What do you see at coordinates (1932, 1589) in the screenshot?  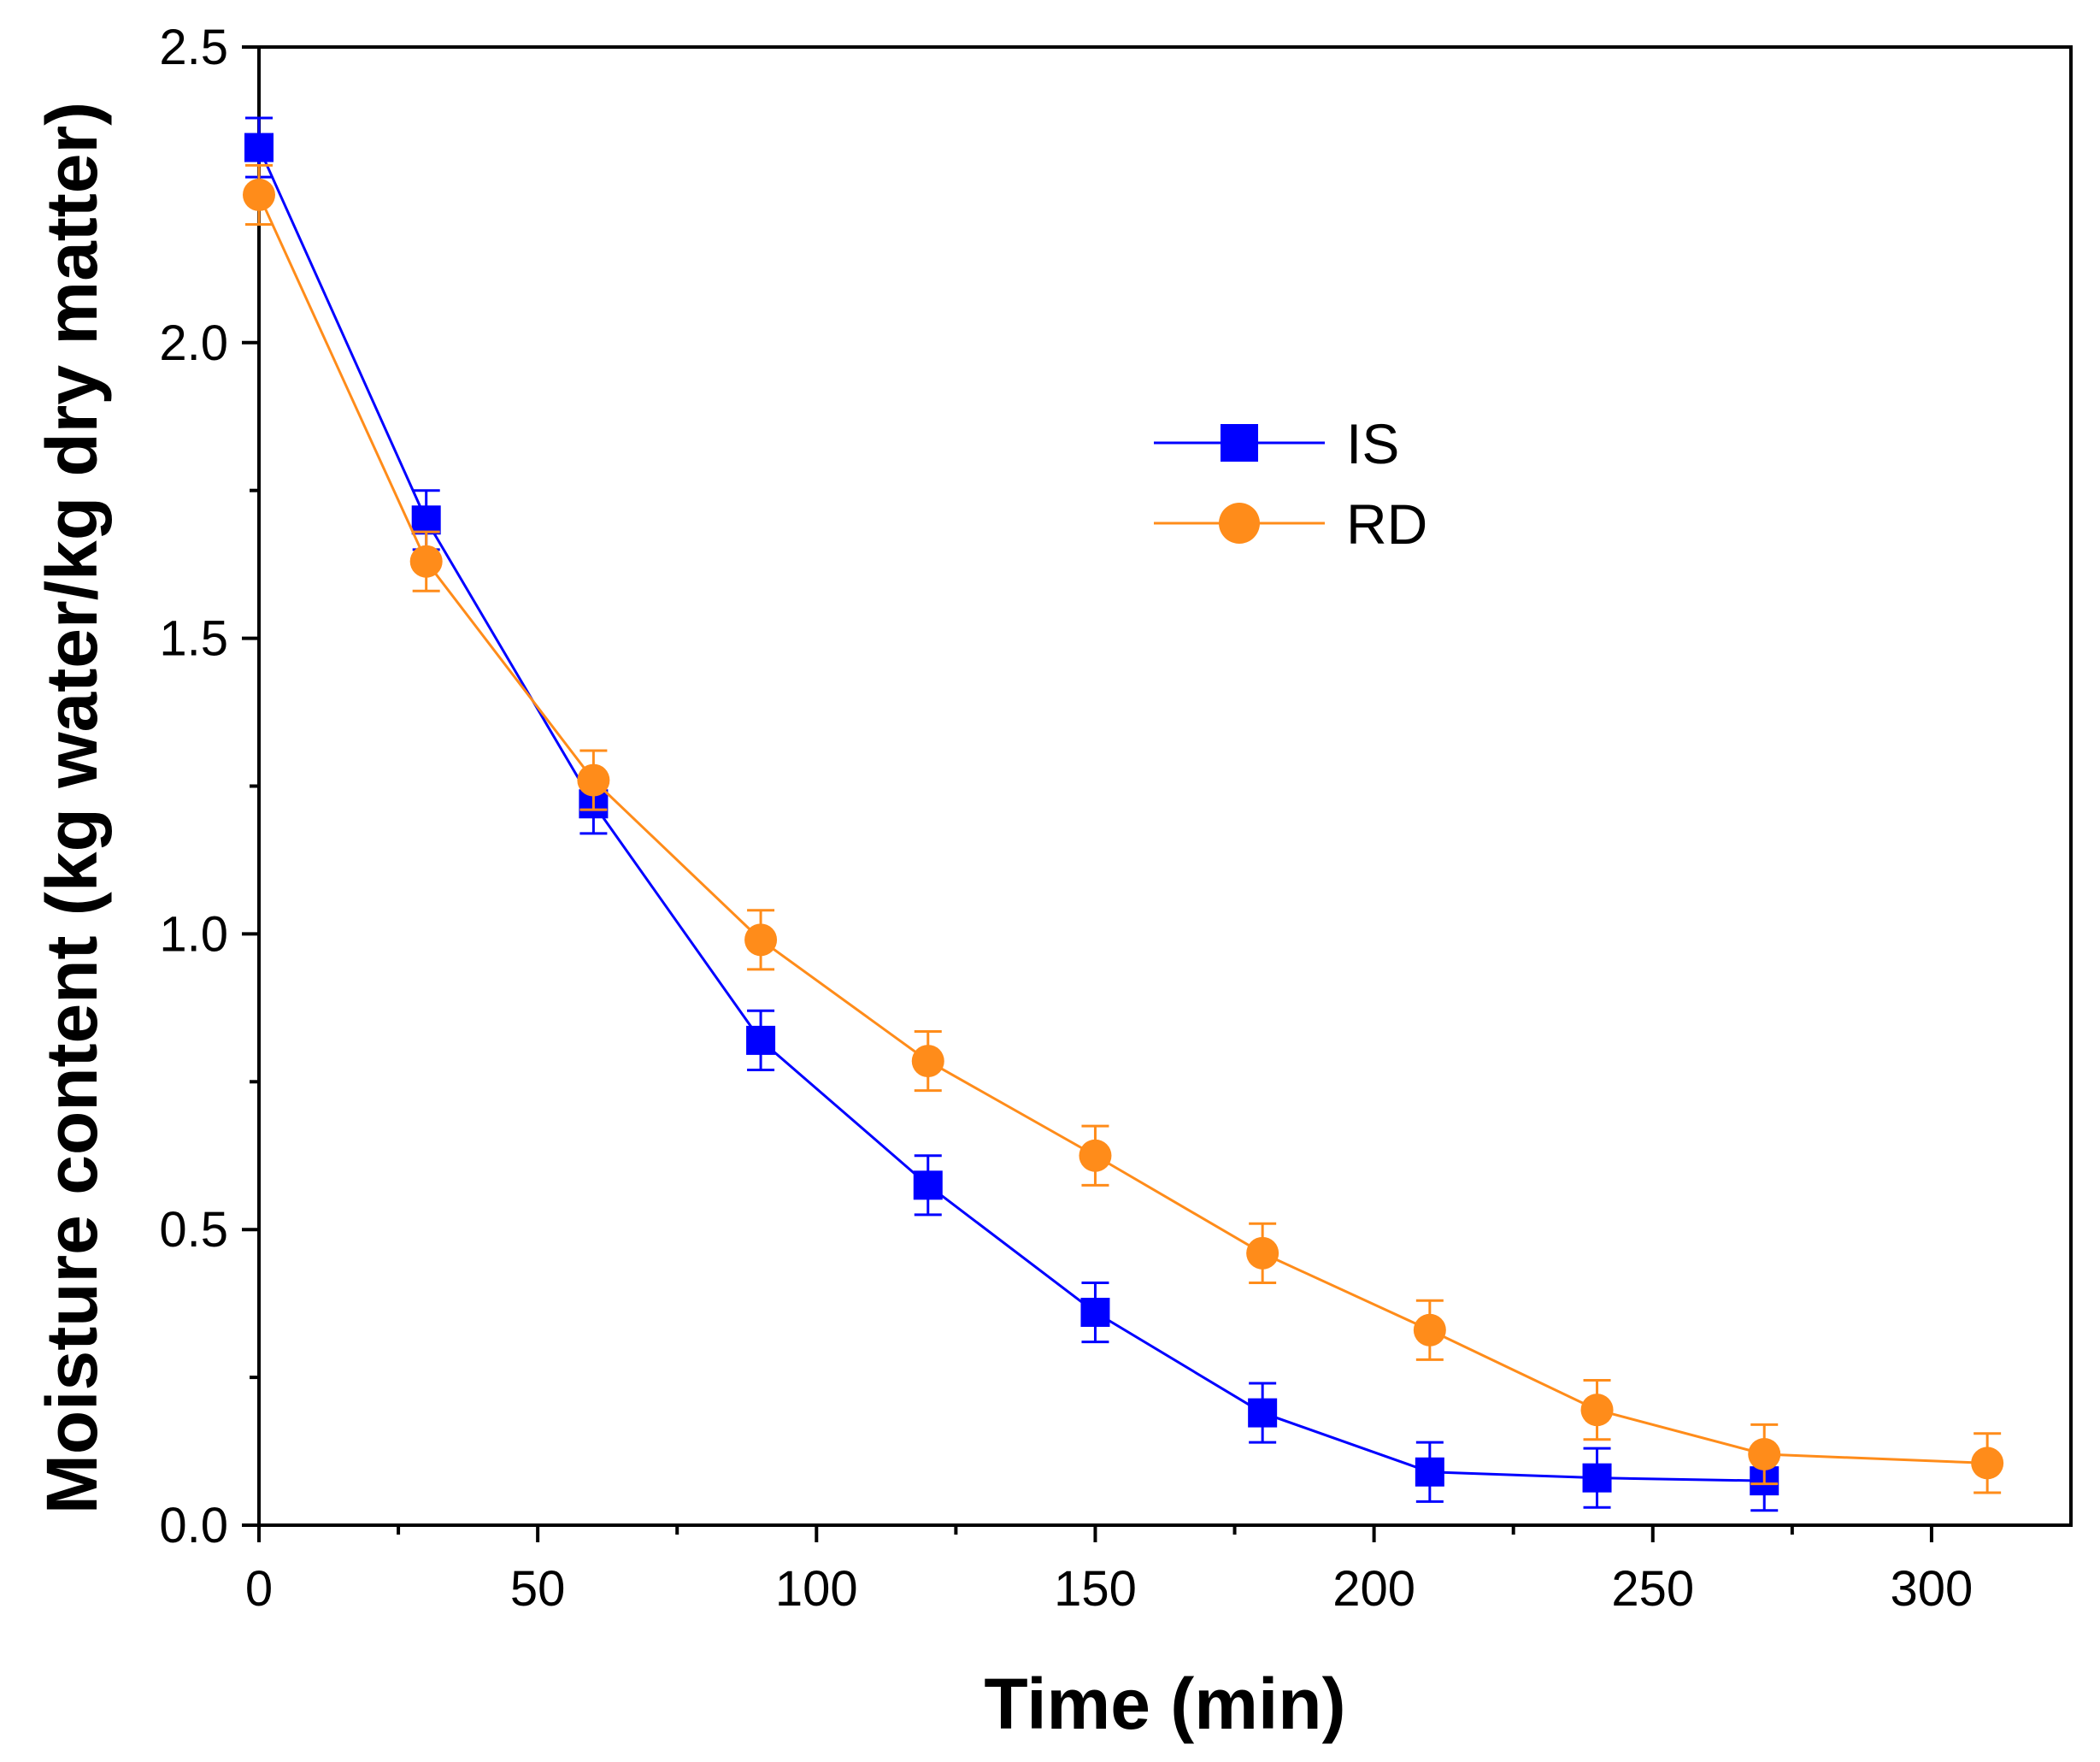 I see `x-tick-label: 300` at bounding box center [1932, 1589].